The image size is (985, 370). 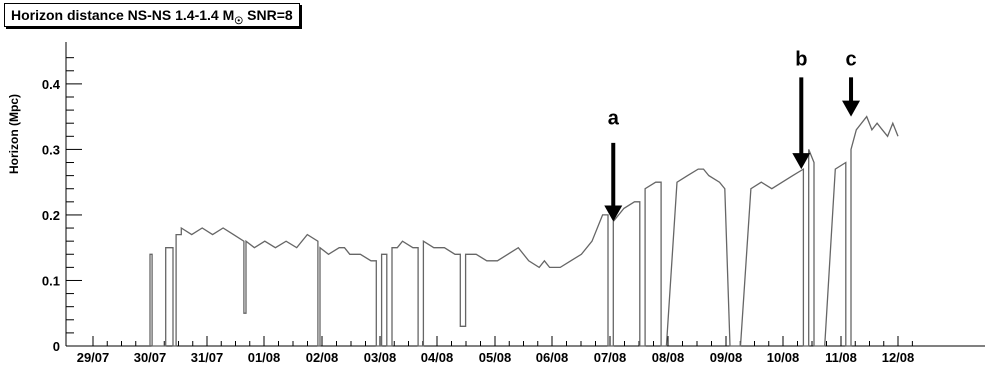 I want to click on x-tick-label: 02/08, so click(x=322, y=357).